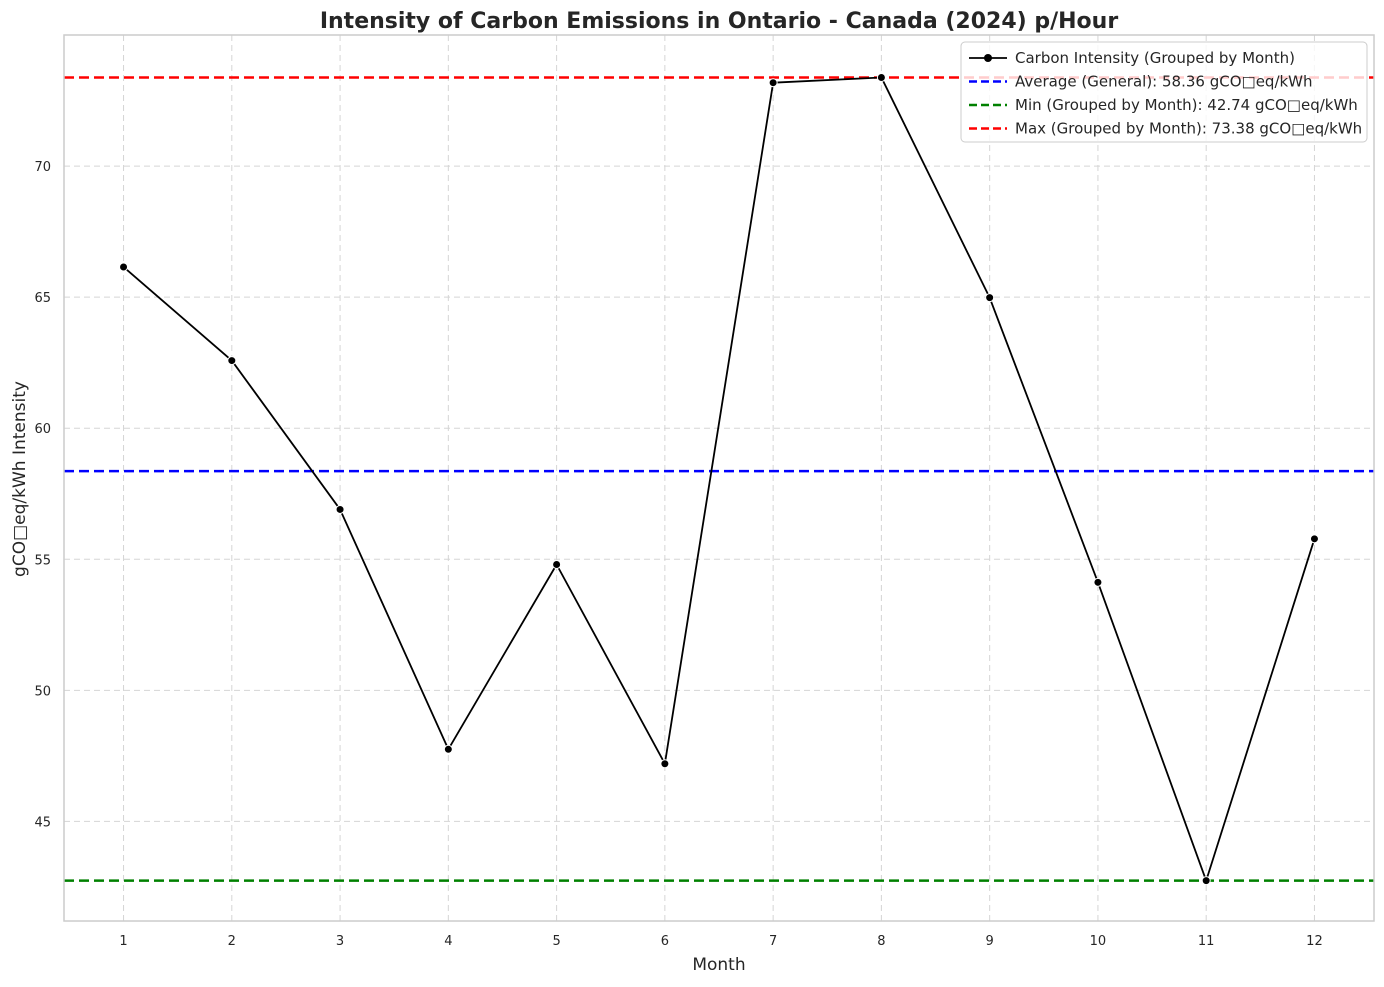  I want to click on x-tick-label: 8, so click(881, 941).